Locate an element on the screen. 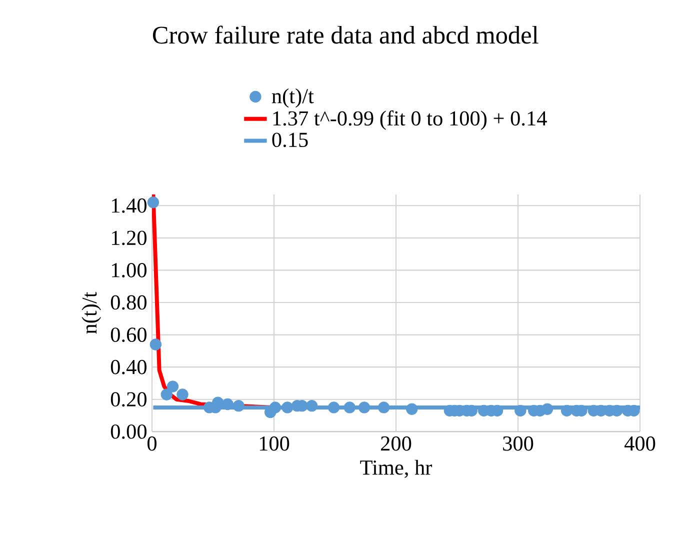  x-tick-label: 200 is located at coordinates (396, 443).